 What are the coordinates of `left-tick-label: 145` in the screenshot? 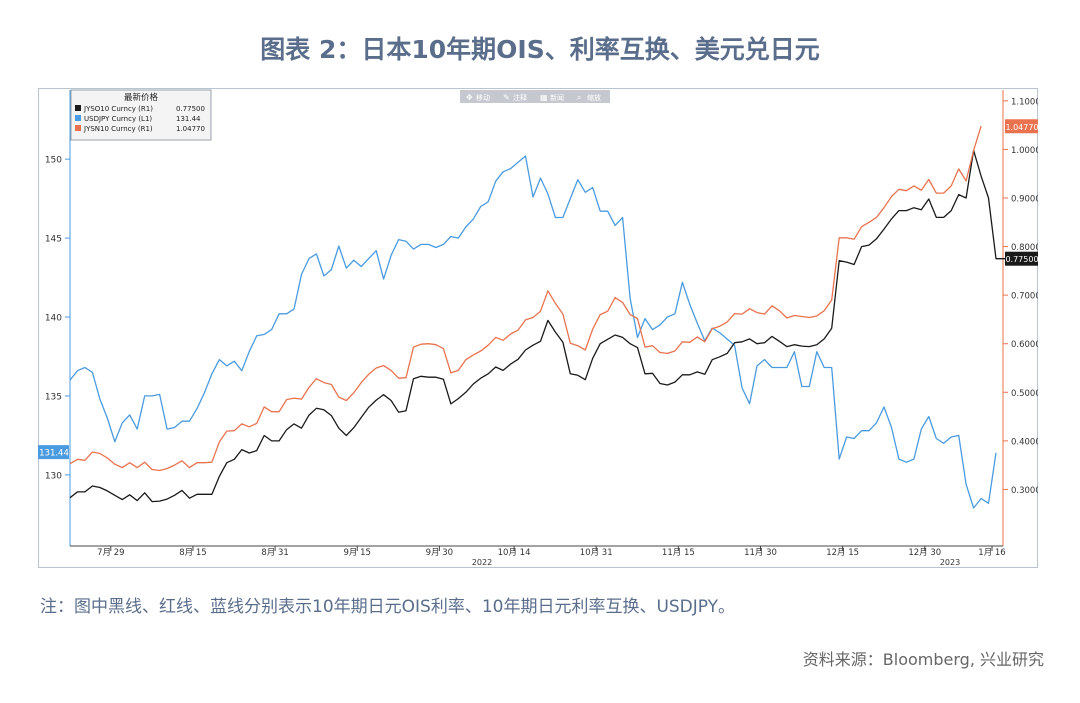 It's located at (53, 240).